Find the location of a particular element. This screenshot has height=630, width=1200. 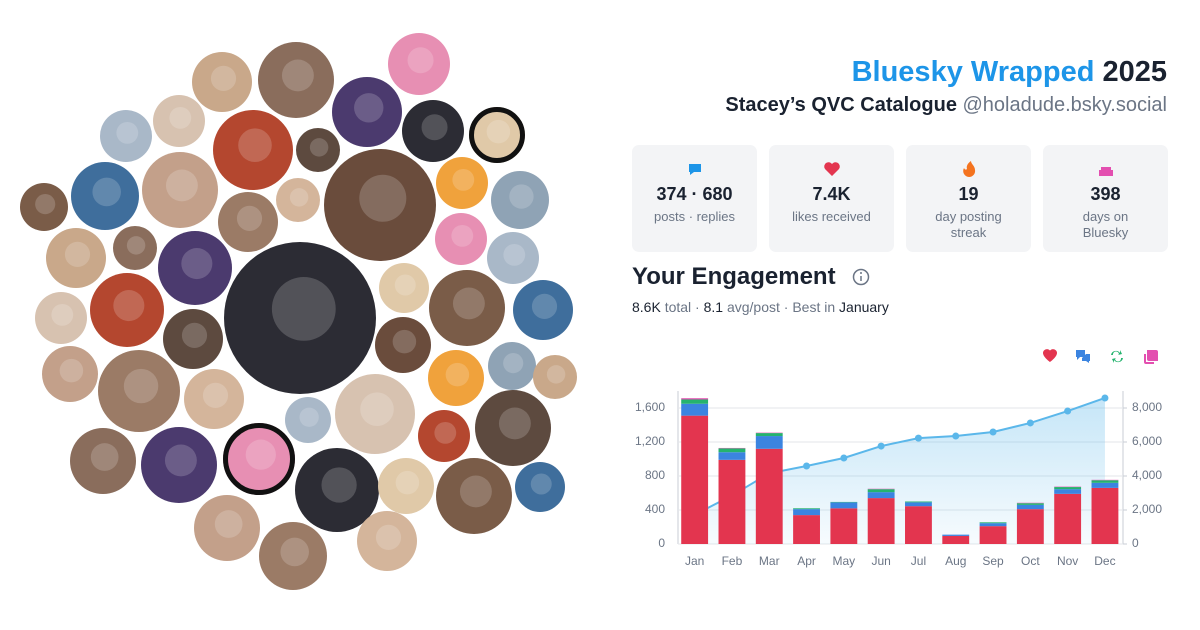

section-title: Your Engagement is located at coordinates (734, 276).